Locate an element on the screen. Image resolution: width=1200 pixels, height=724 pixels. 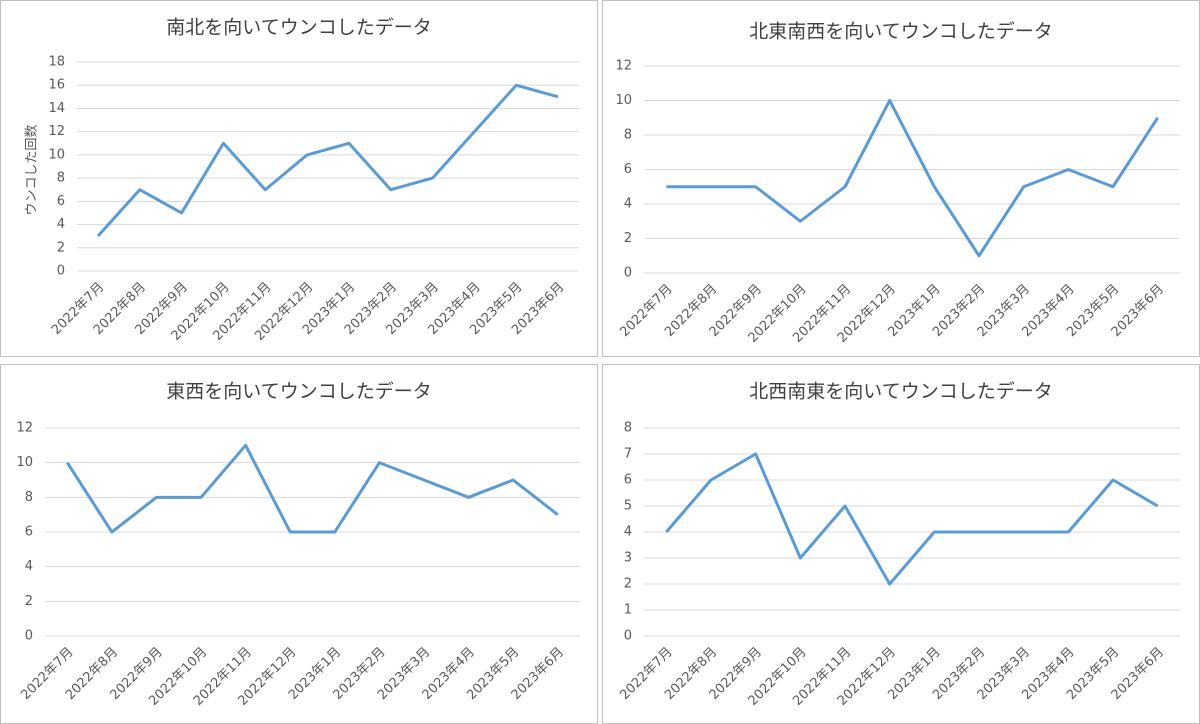
chart-title: 北東南西を向いてウンコしたデータ is located at coordinates (900, 32).